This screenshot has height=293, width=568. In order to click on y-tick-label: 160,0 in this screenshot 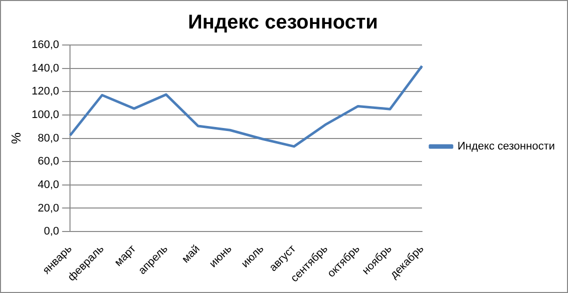, I will do `click(46, 45)`.